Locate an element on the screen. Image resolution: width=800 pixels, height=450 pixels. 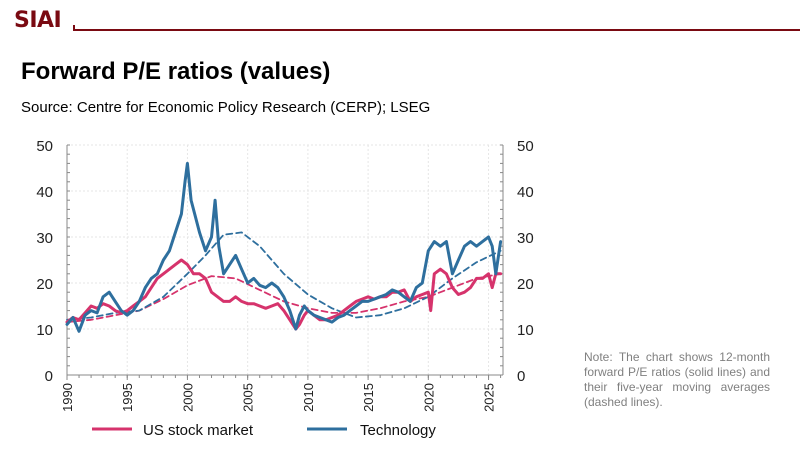
y-tick-label-left: 10 is located at coordinates (44, 330).